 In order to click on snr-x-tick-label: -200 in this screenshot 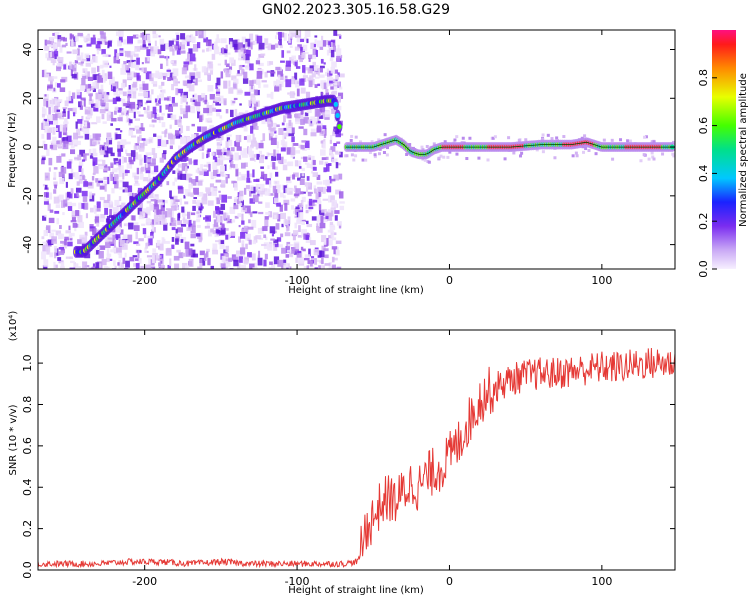, I will do `click(144, 581)`.